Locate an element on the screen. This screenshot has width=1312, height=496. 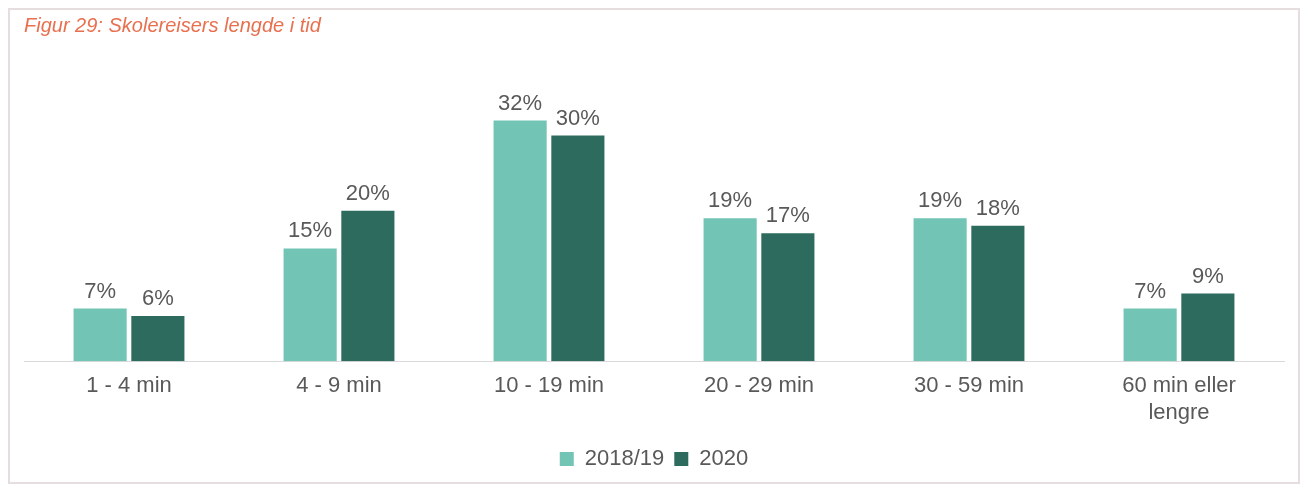
data-label: 6% is located at coordinates (157, 298).